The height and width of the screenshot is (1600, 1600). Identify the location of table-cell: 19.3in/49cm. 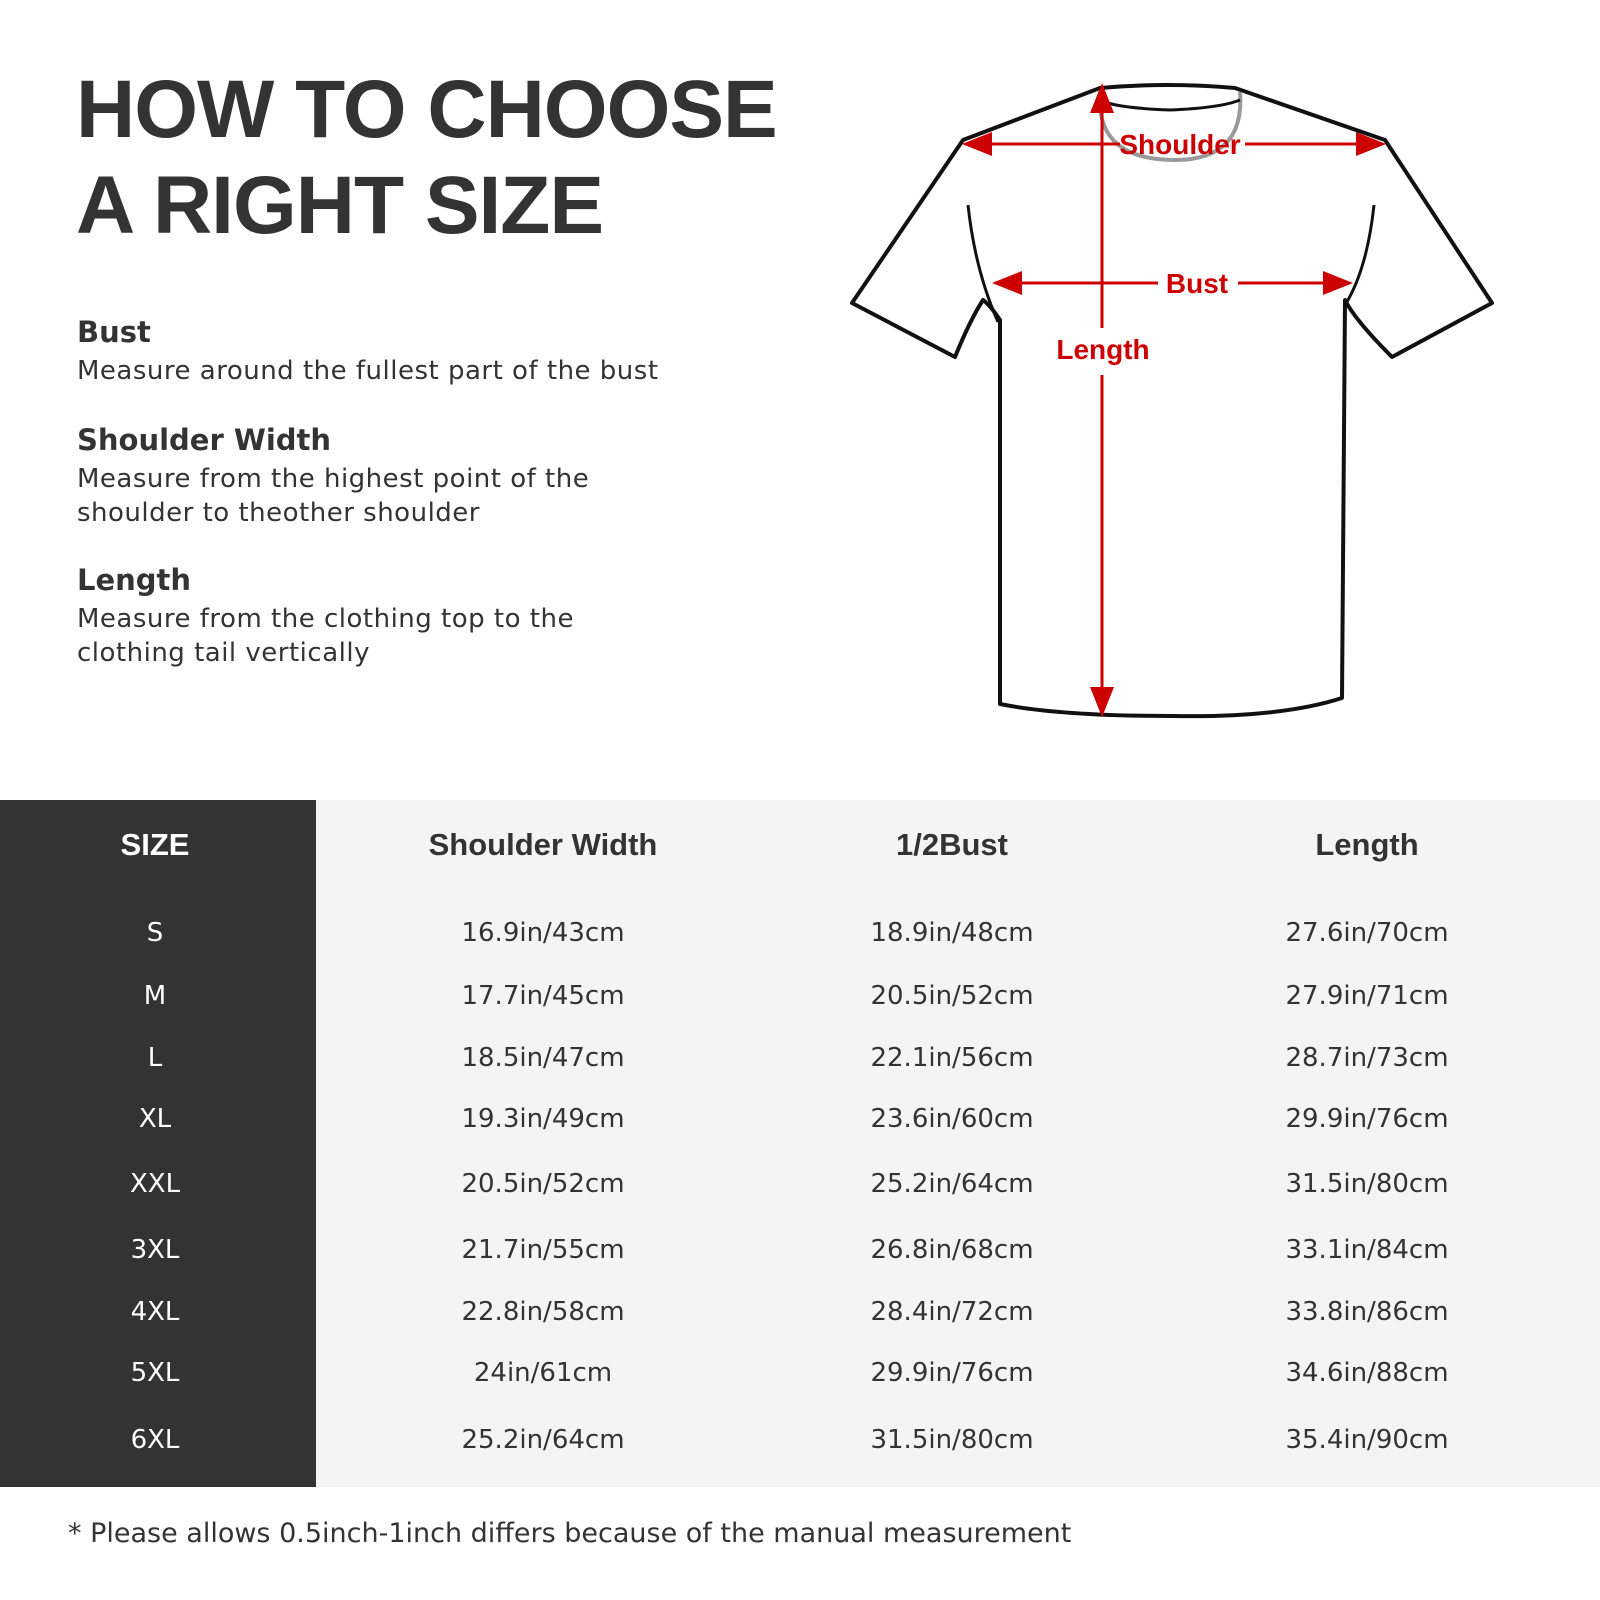
(543, 1119).